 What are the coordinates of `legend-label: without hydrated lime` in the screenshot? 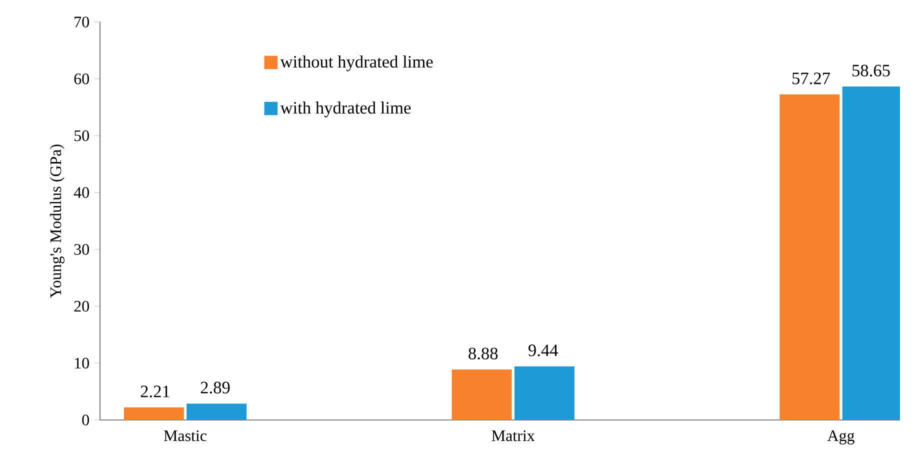 It's located at (356, 63).